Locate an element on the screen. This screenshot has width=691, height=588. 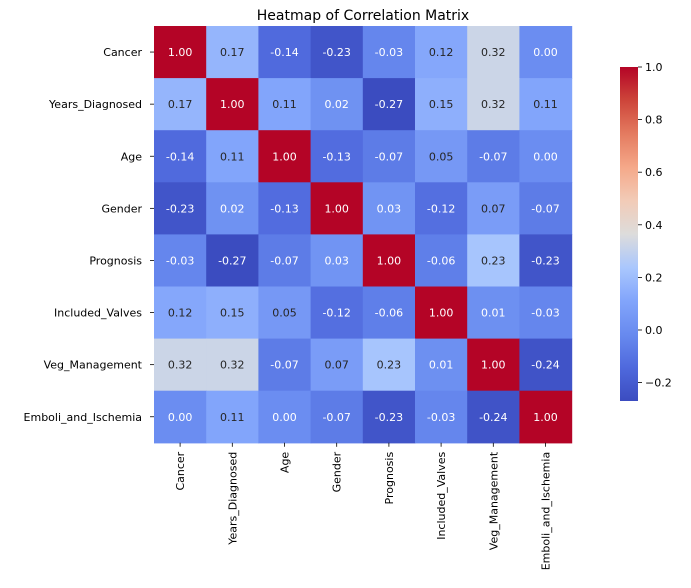
y-label-prognosis: Prognosis is located at coordinates (115, 260).